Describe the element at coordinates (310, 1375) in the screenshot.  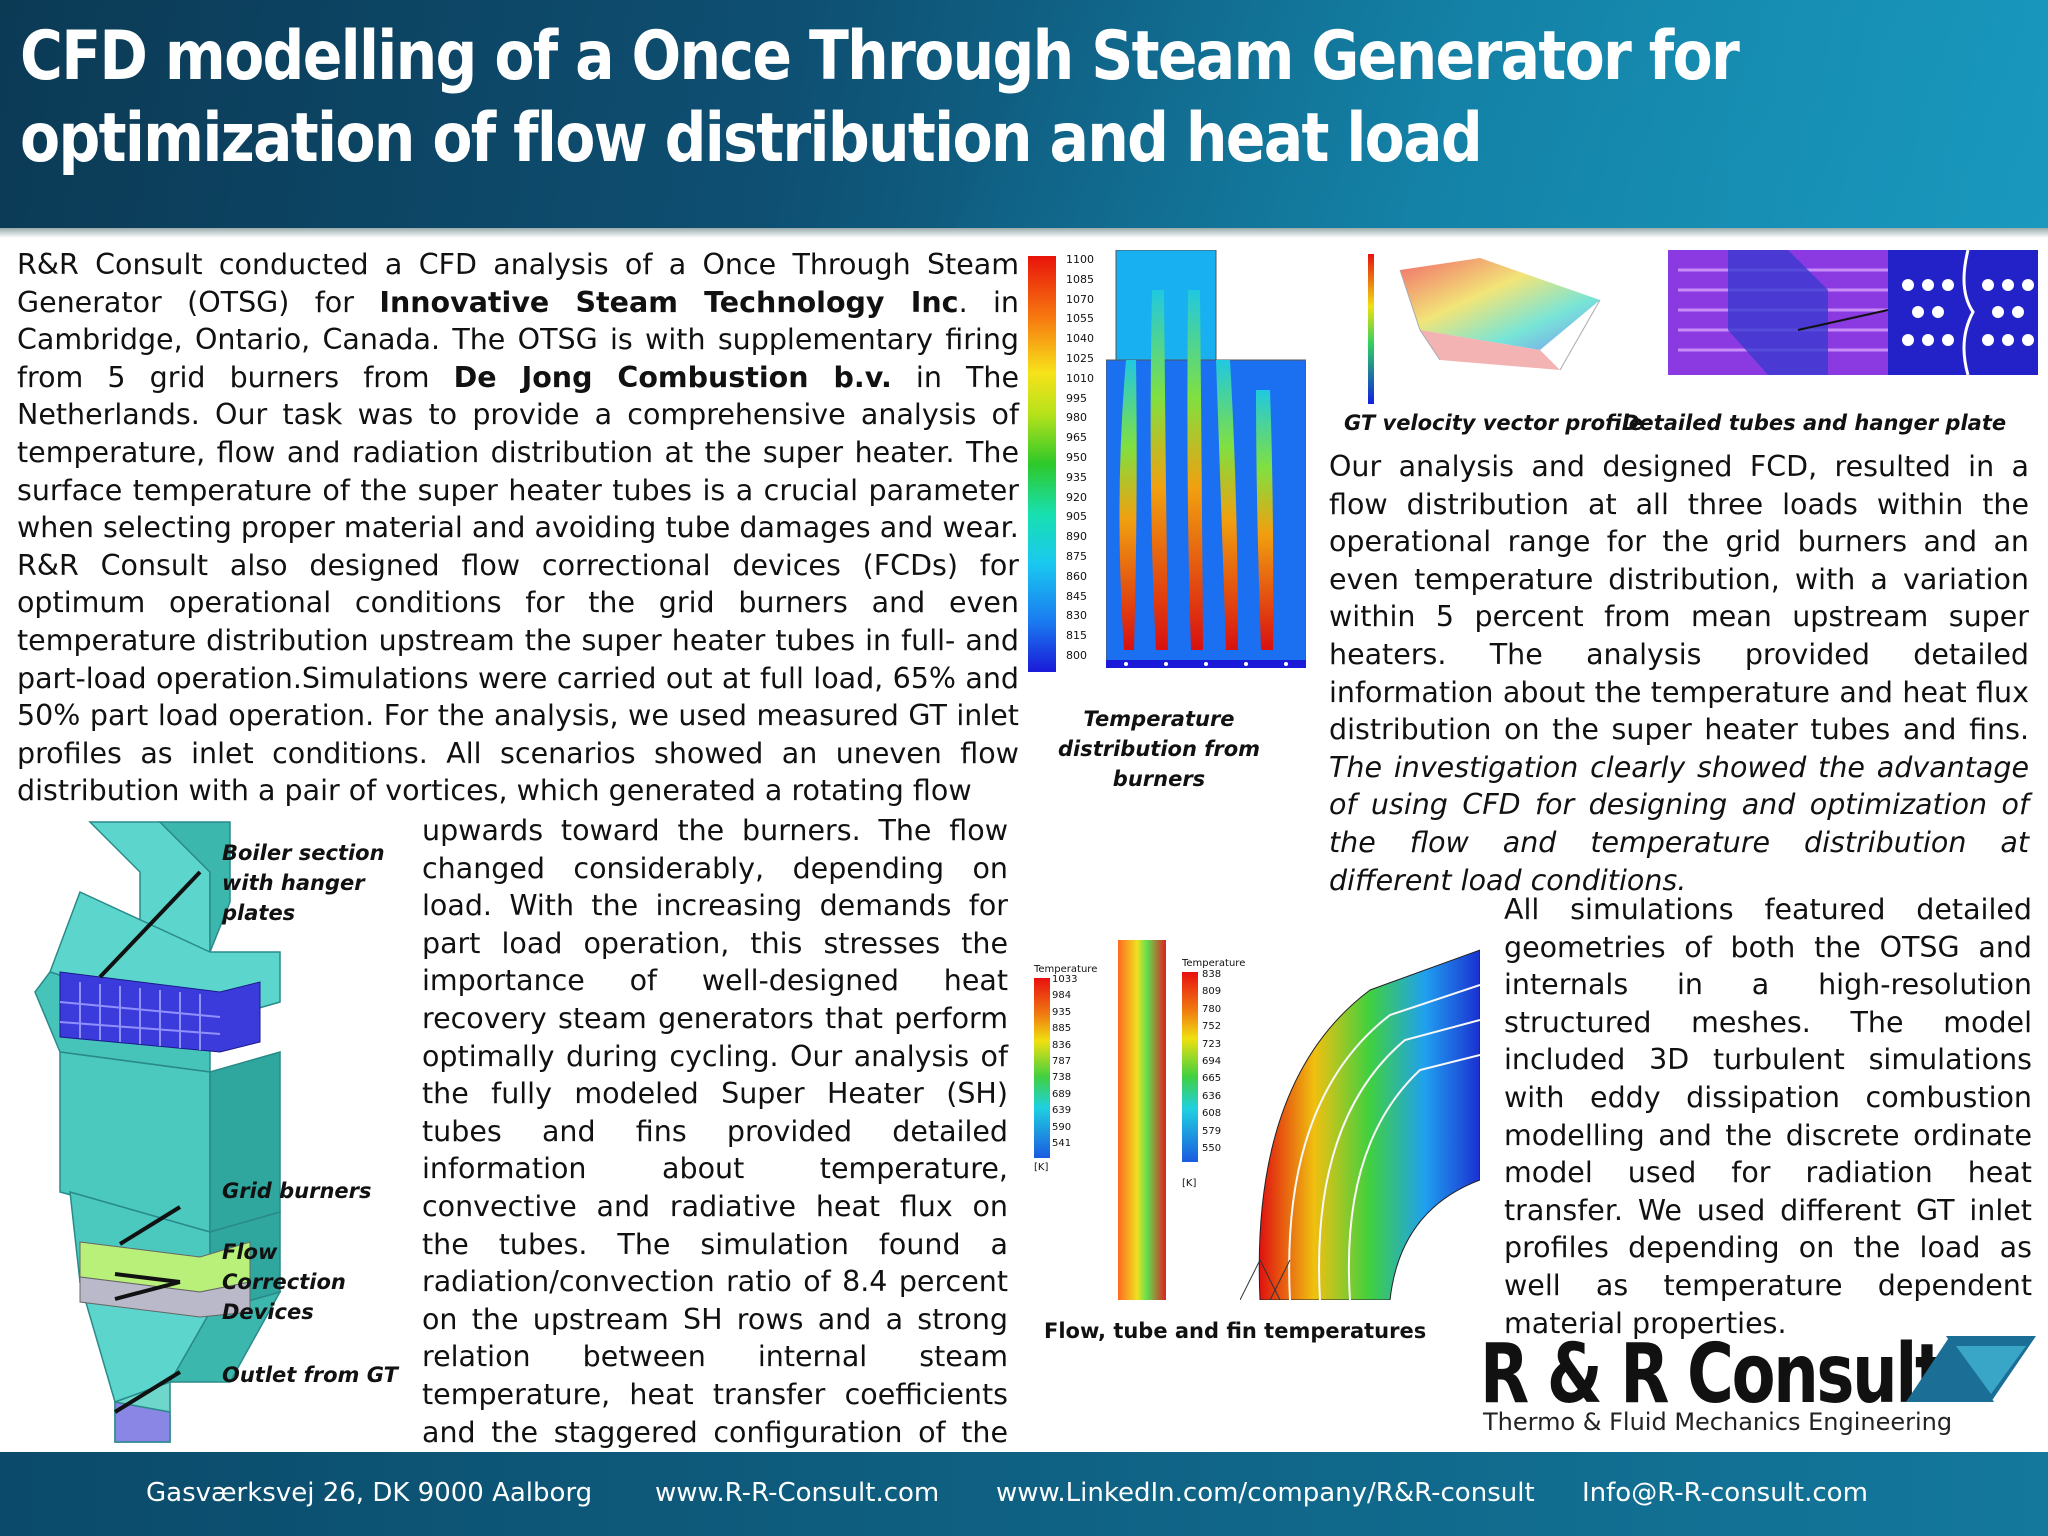
I see `caption-outlet: Outlet from GT` at that location.